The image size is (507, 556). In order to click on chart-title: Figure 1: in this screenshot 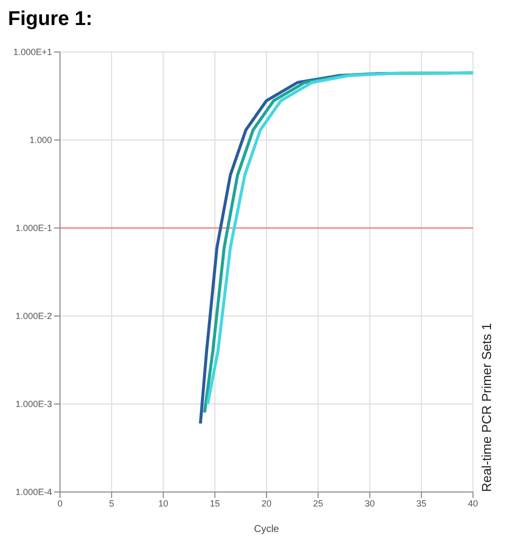, I will do `click(51, 20)`.